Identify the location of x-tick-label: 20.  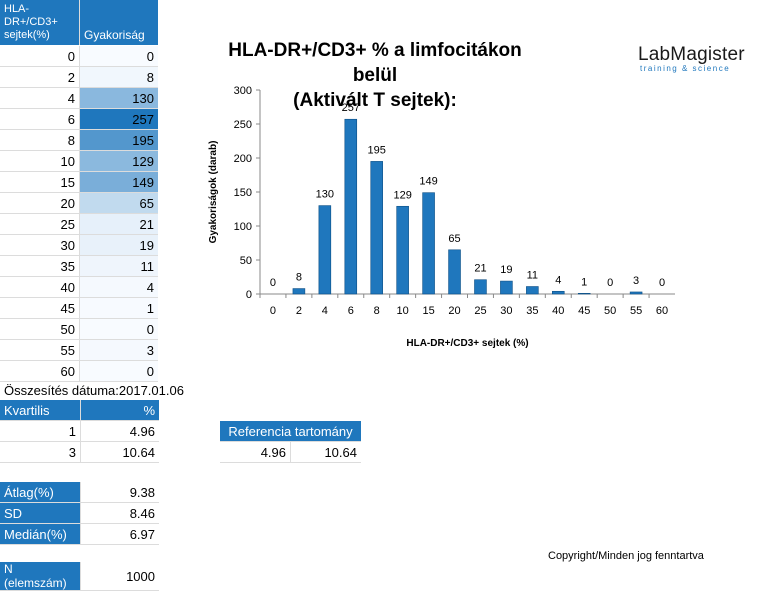
(454, 311).